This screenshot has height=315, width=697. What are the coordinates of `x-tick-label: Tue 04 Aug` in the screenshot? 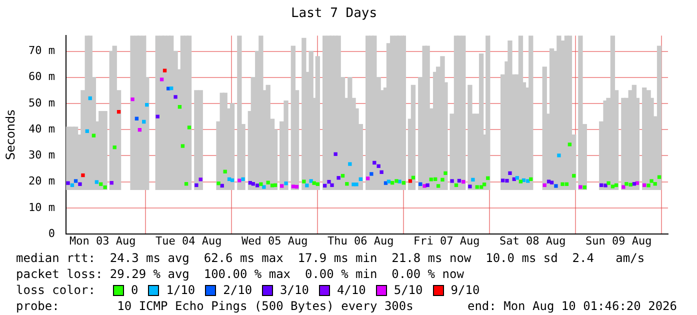 It's located at (189, 241).